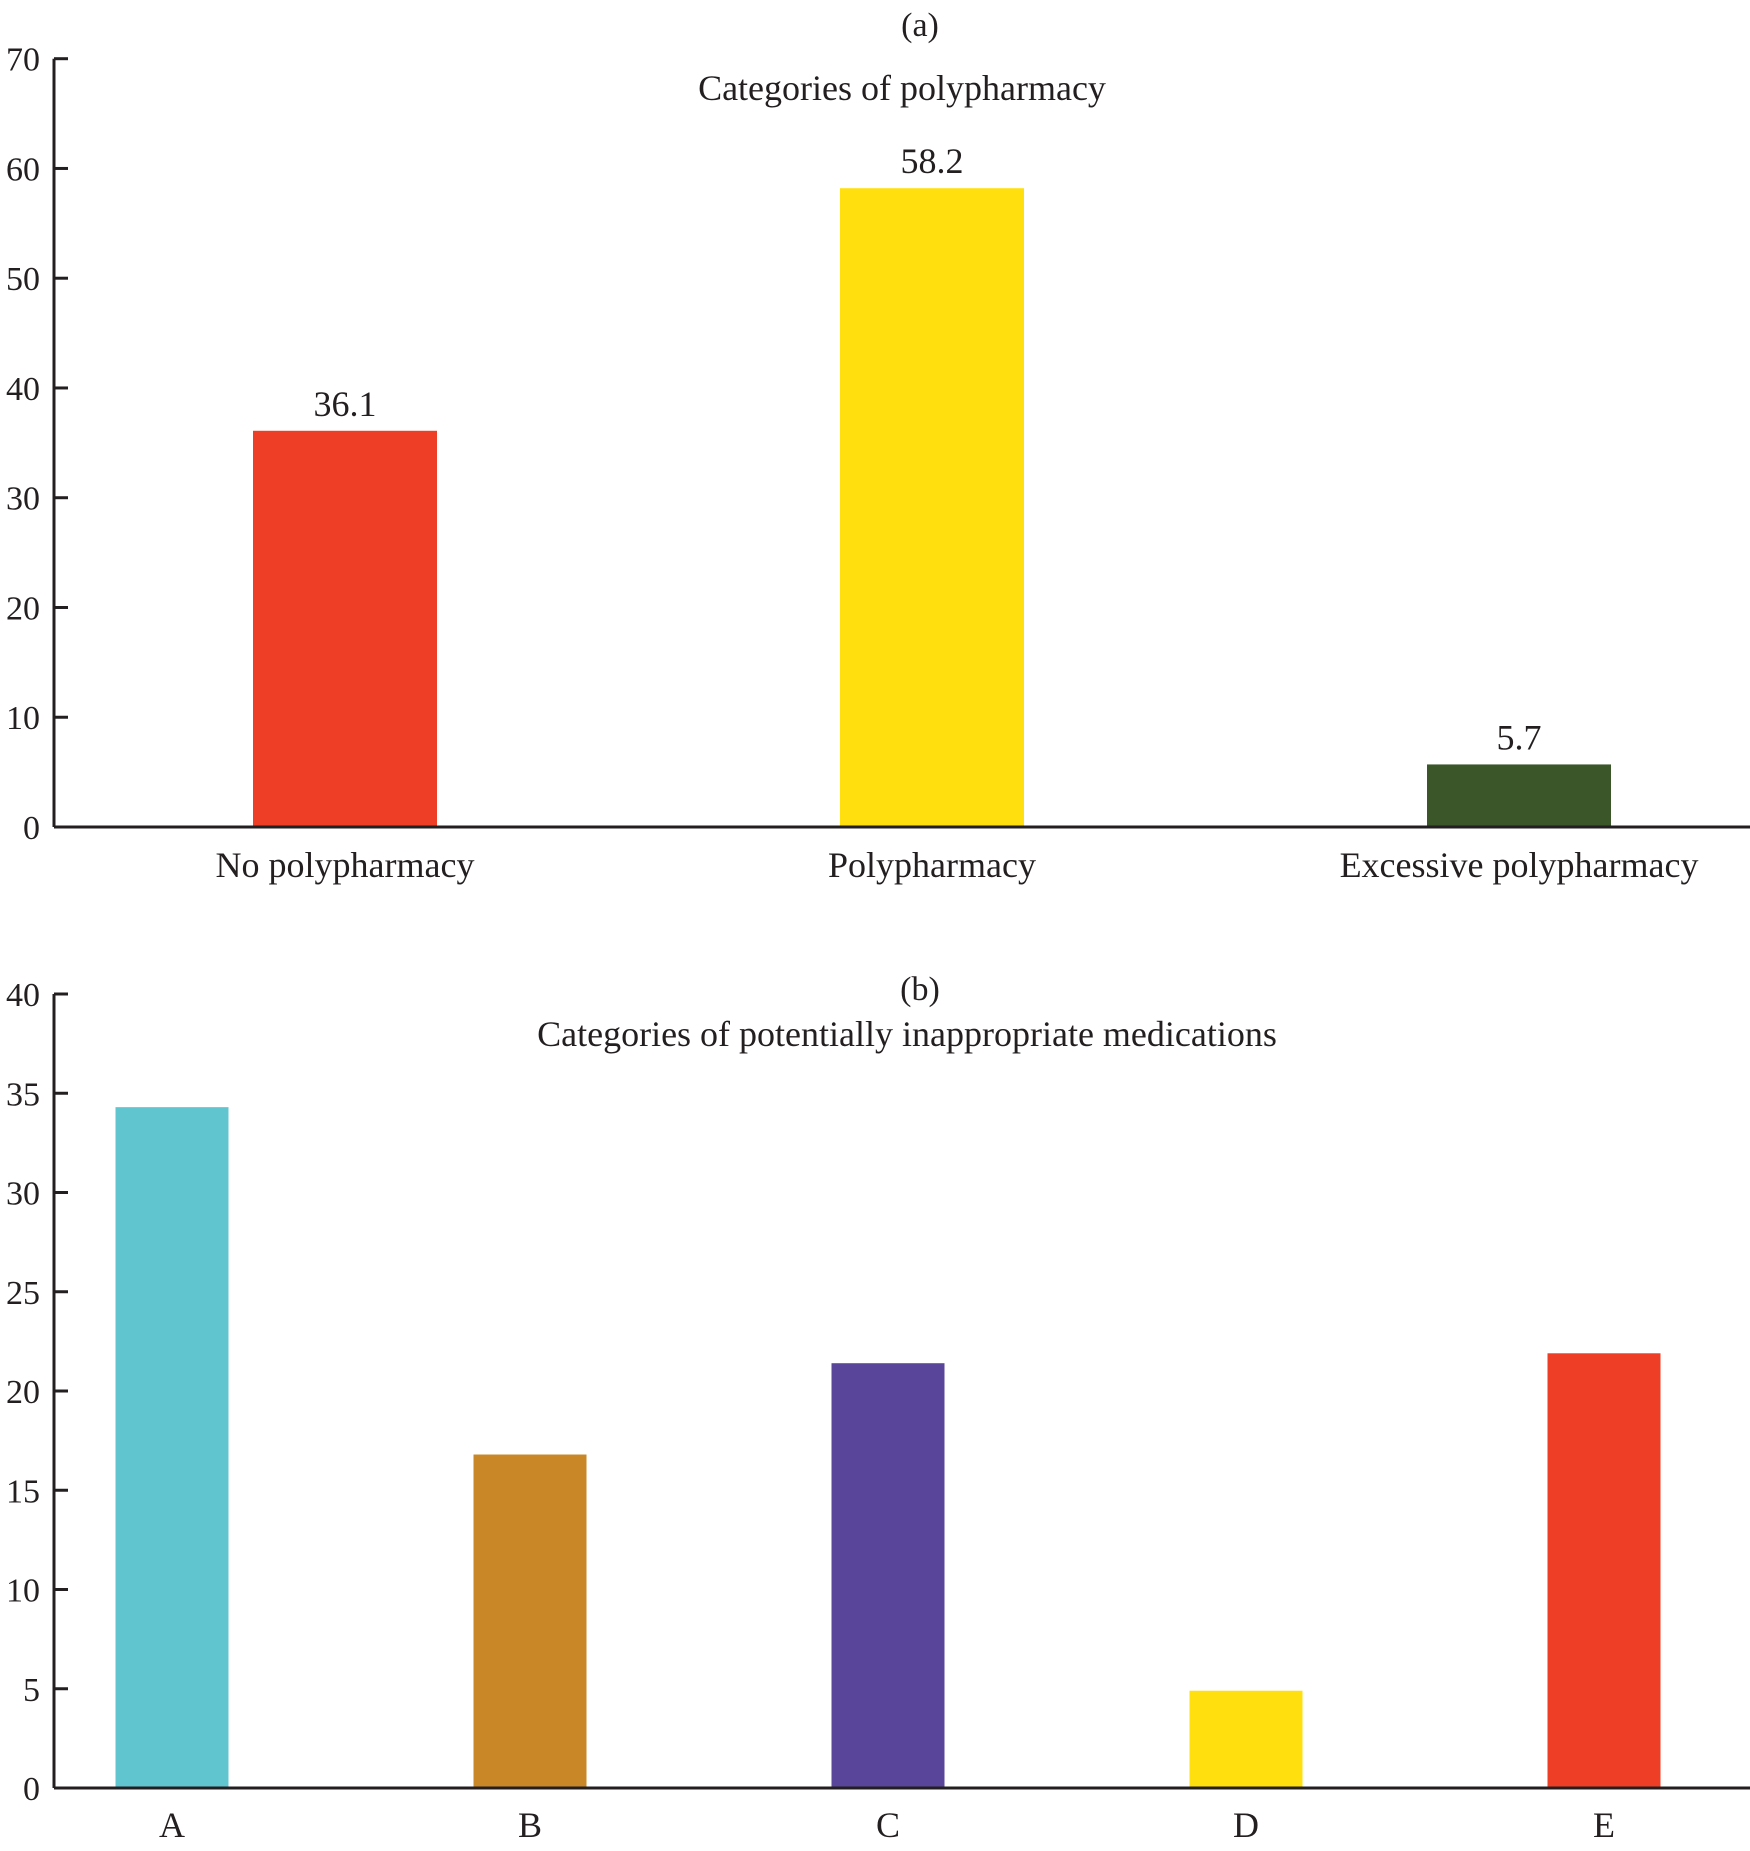  I want to click on chart-a-y-tick-label: 70, so click(23, 60).